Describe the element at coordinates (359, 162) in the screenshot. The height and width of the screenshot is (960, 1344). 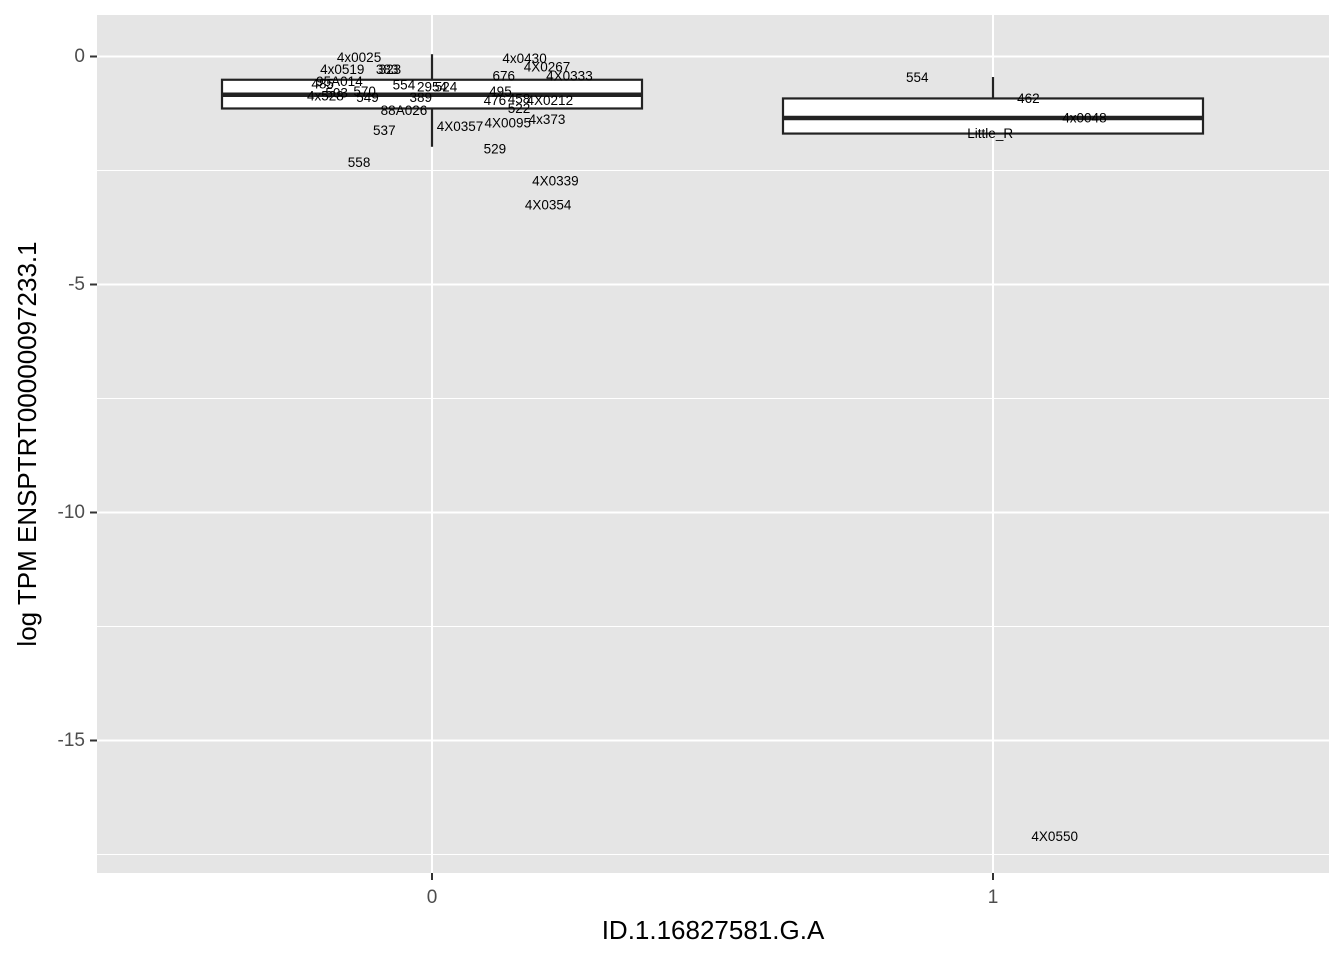
I see `point-label: 558` at that location.